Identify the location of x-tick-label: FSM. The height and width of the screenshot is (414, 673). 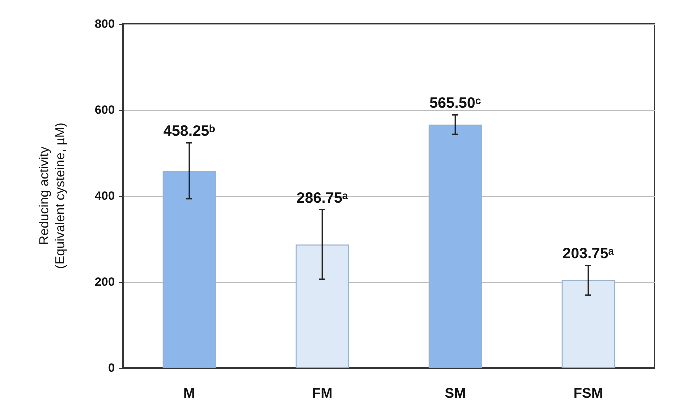
(589, 393).